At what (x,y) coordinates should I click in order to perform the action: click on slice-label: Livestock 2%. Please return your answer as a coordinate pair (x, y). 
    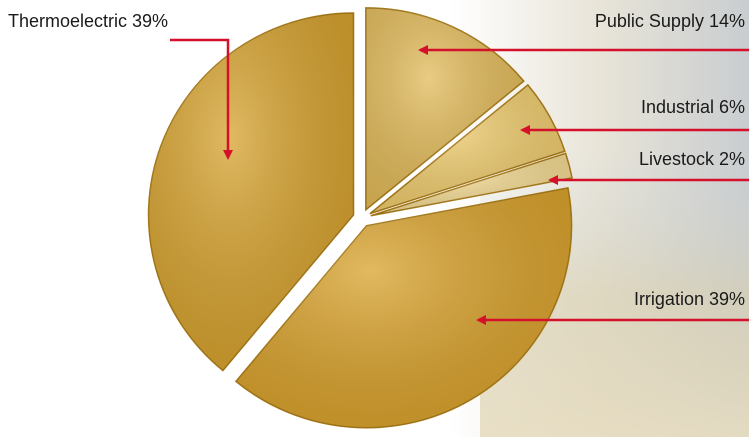
    Looking at the image, I should click on (692, 159).